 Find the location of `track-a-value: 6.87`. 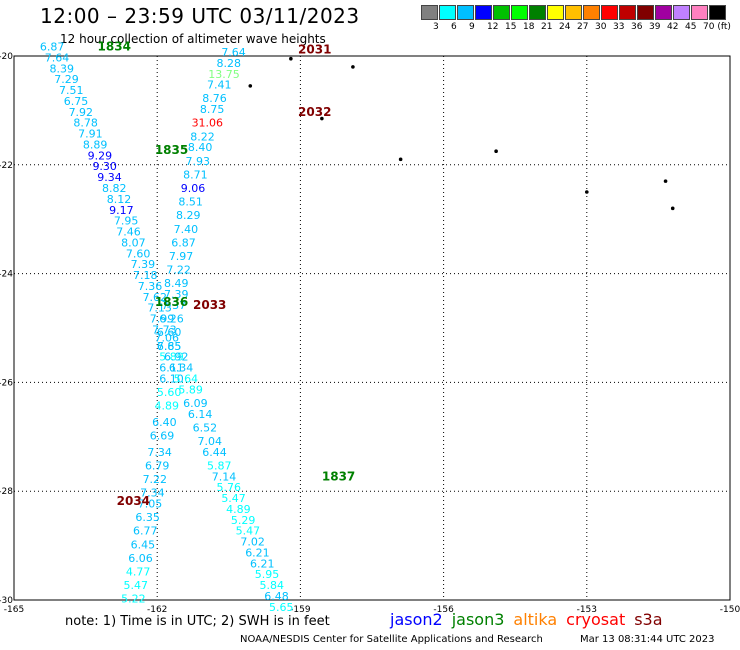

track-a-value: 6.87 is located at coordinates (52, 47).